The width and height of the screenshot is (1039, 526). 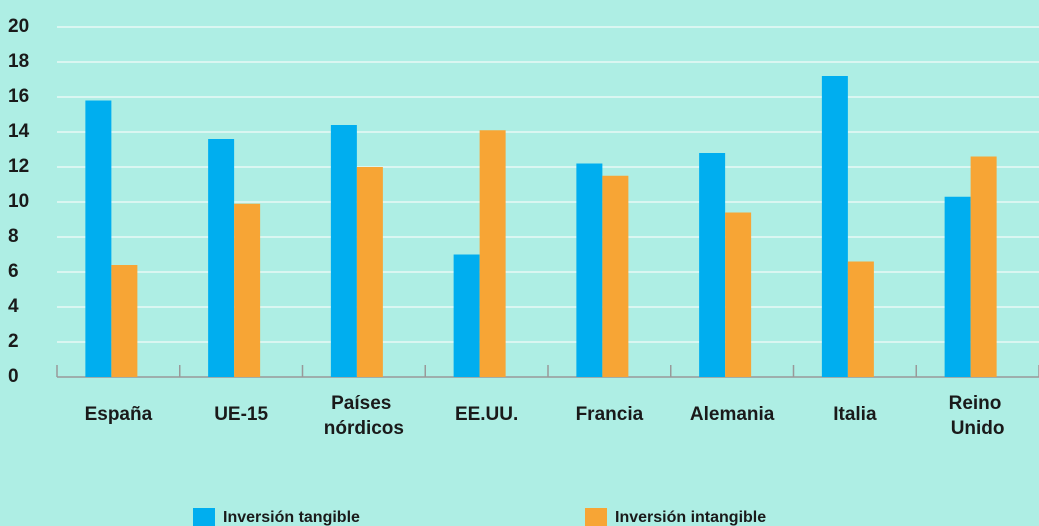 What do you see at coordinates (18, 201) in the screenshot?
I see `y-tick-label: 10` at bounding box center [18, 201].